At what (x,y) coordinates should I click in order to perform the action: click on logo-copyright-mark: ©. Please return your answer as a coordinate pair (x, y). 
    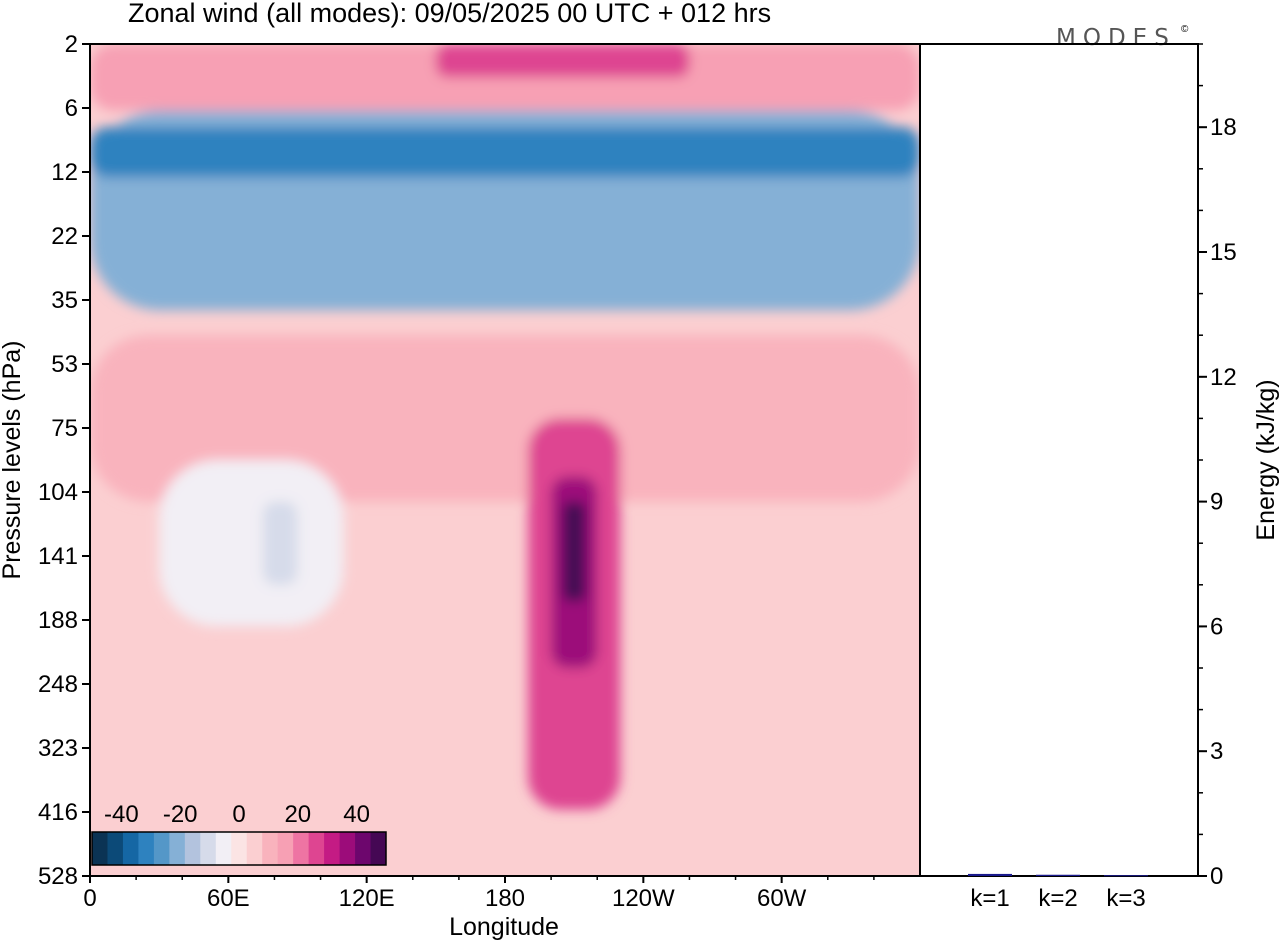
    Looking at the image, I should click on (1185, 29).